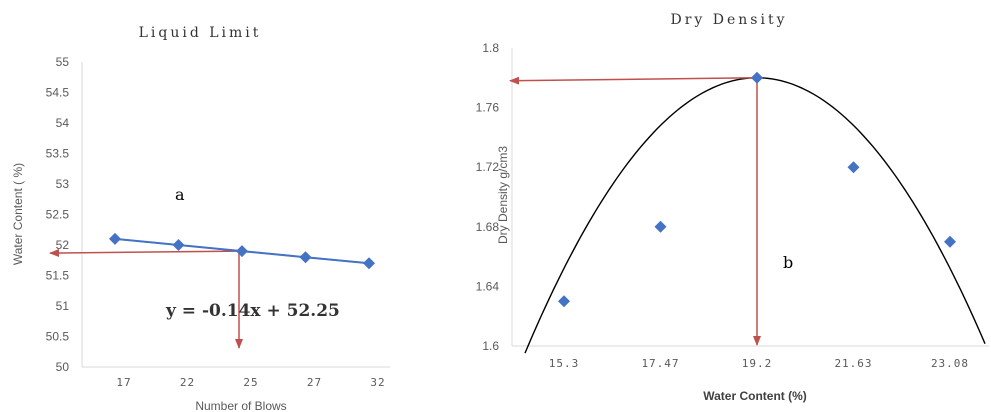 The width and height of the screenshot is (991, 412). I want to click on chart-b-x-label: Water Content (%), so click(755, 396).